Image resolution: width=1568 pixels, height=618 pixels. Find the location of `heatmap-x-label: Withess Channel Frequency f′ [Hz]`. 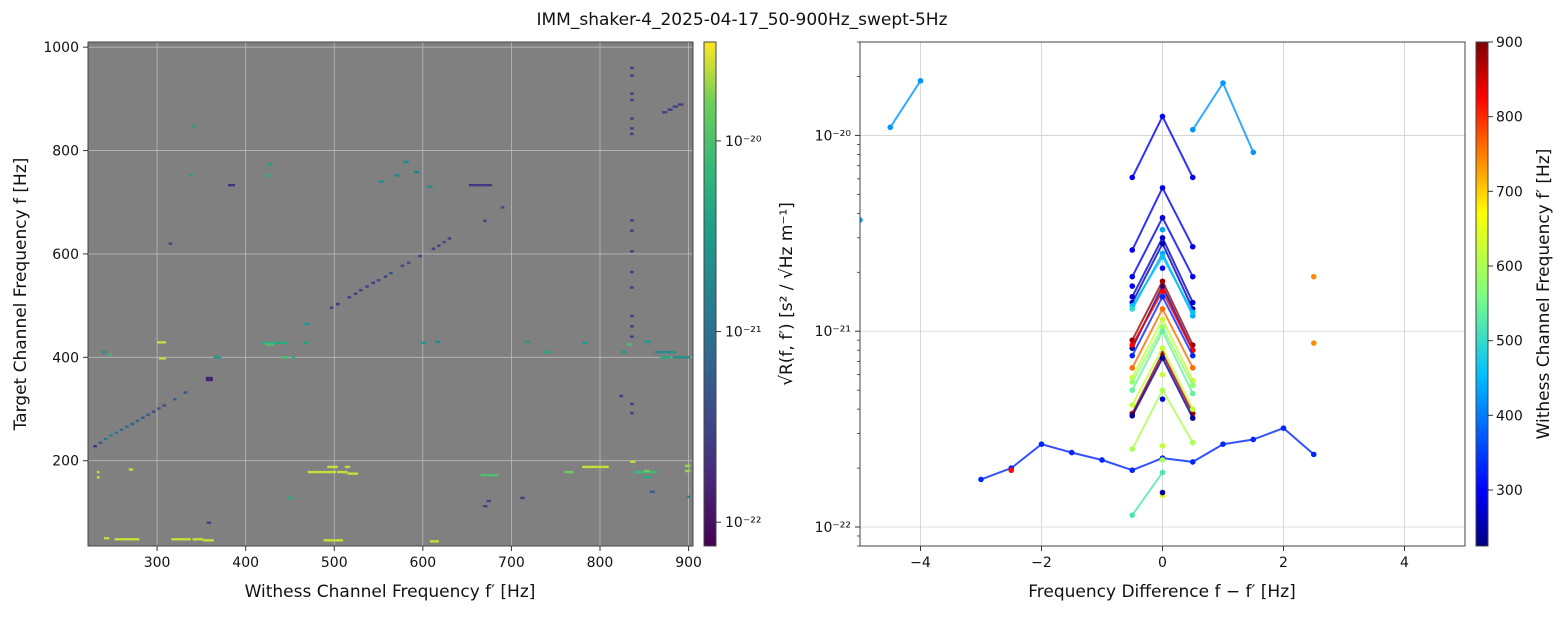

heatmap-x-label: Withess Channel Frequency f′ [Hz] is located at coordinates (390, 592).